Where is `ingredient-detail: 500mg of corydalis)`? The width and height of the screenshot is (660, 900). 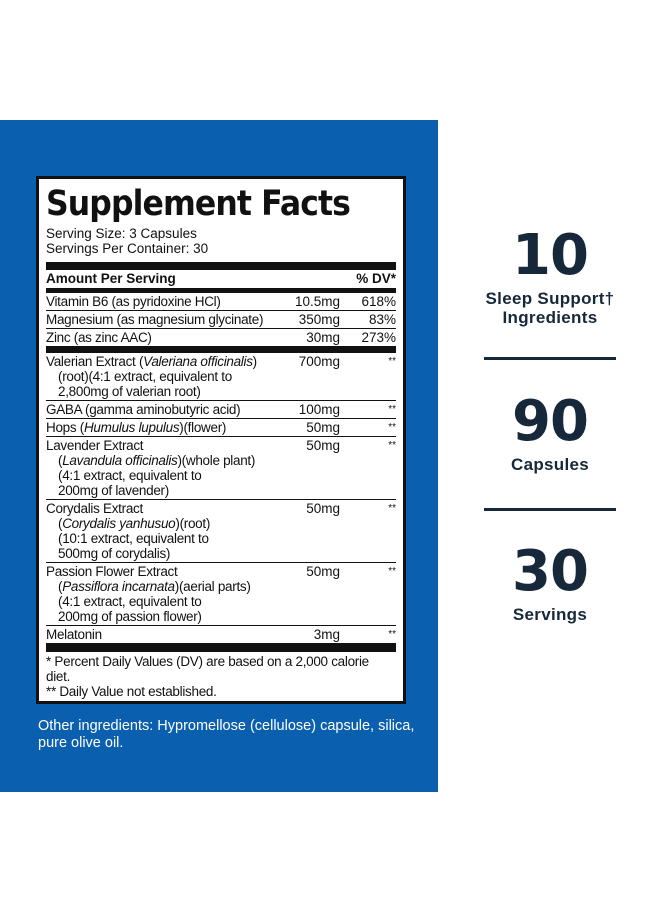
ingredient-detail: 500mg of corydalis) is located at coordinates (114, 553).